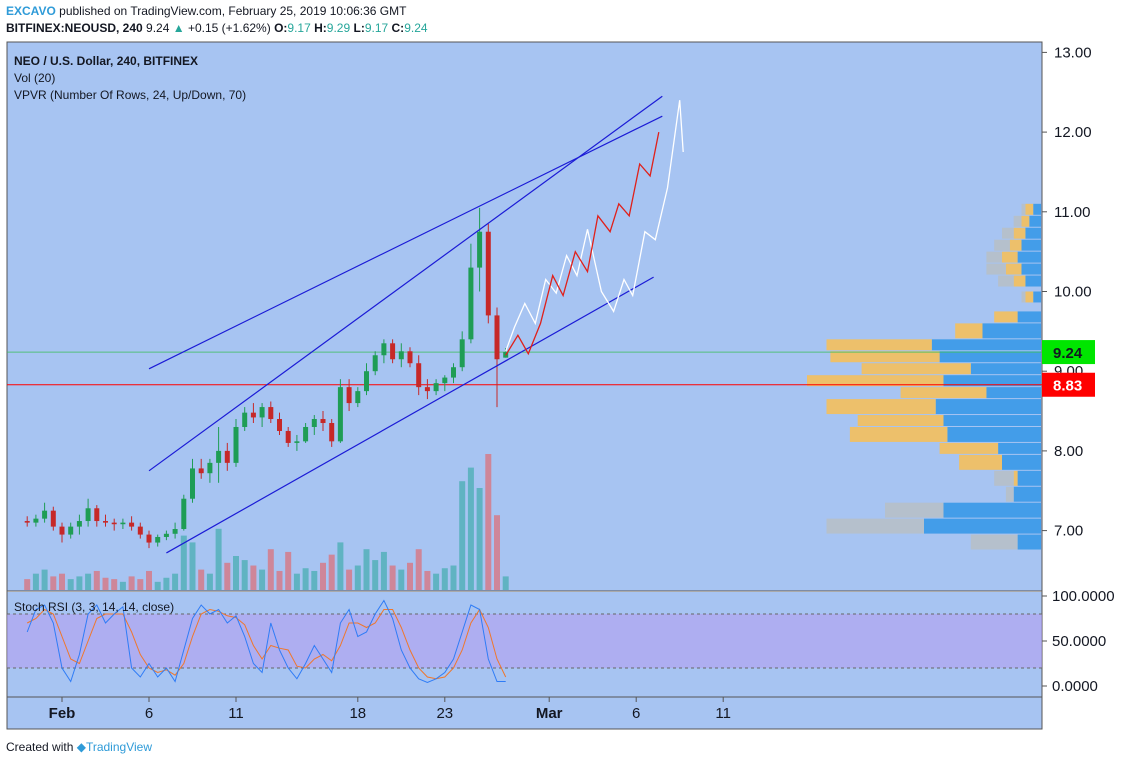 This screenshot has height=765, width=1137. I want to click on time-axis: Feb 6 11 18 23 Mar 6 11, so click(390, 709).